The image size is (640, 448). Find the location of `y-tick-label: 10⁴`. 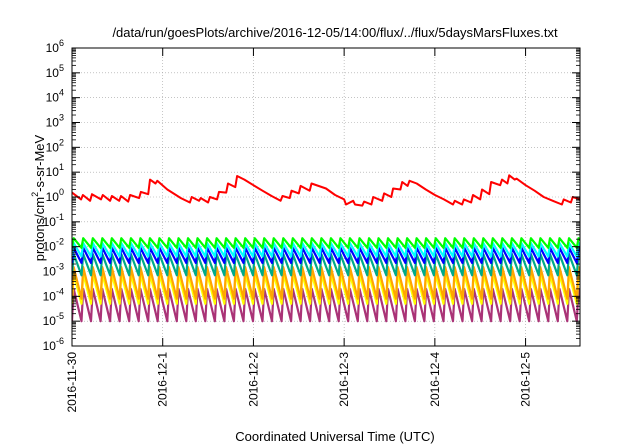

y-tick-label: 10⁴ is located at coordinates (55, 96).